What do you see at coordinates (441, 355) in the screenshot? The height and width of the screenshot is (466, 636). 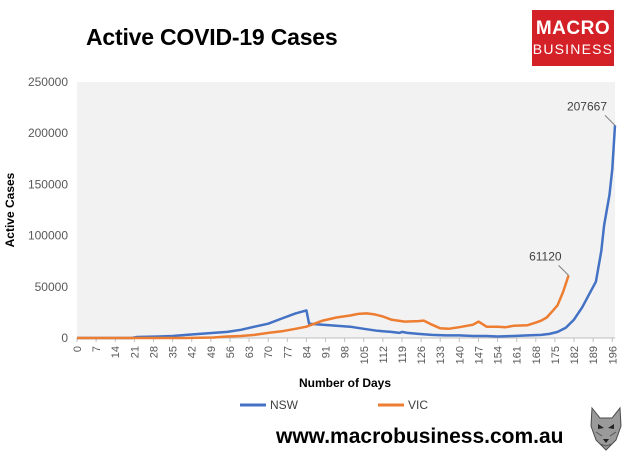 I see `x-tick-label: 133` at bounding box center [441, 355].